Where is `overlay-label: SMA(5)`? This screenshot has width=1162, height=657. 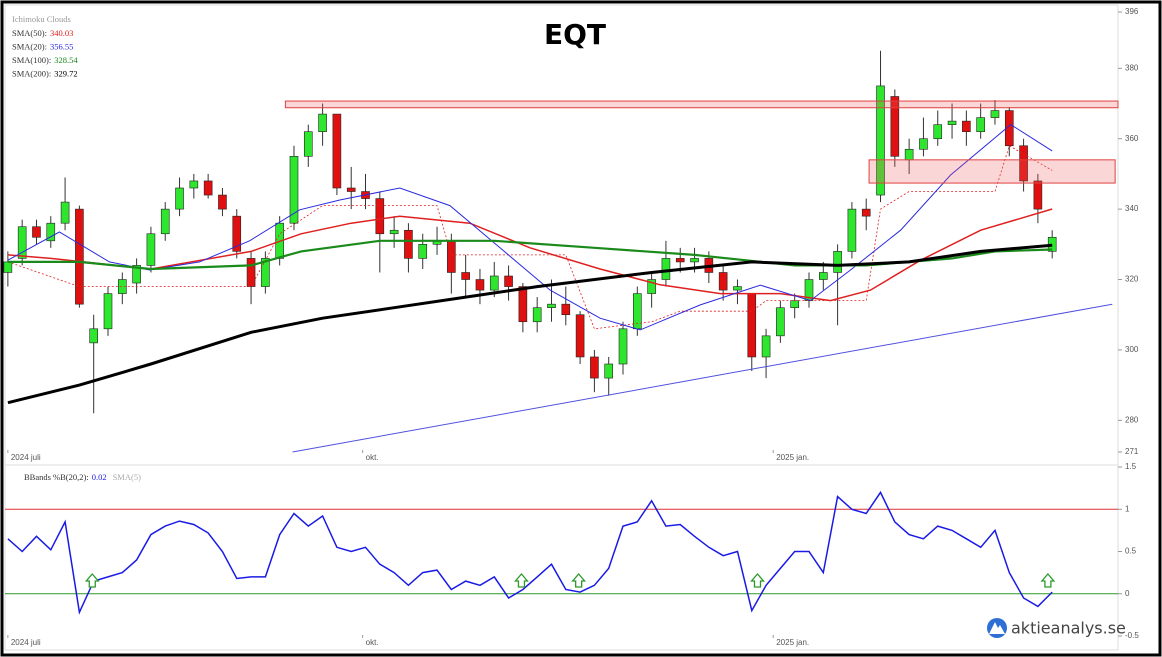 overlay-label: SMA(5) is located at coordinates (127, 477).